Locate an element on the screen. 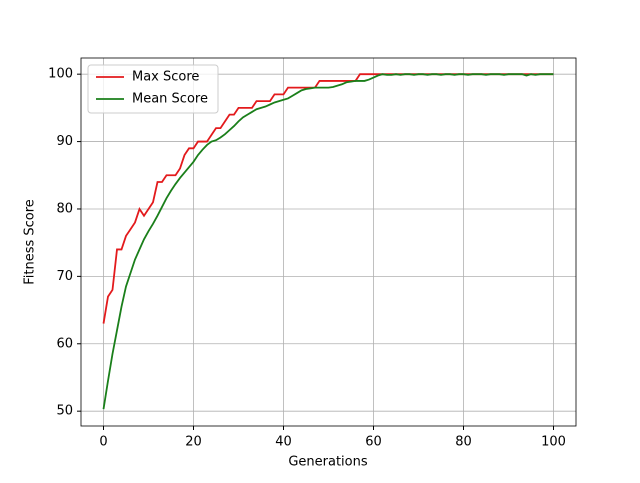 Image resolution: width=640 pixels, height=483 pixels. y-tick-label: 50 is located at coordinates (64, 411).